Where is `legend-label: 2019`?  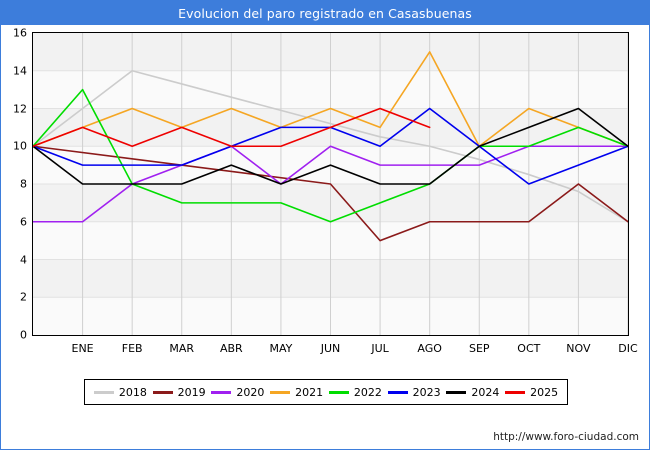 legend-label: 2019 is located at coordinates (191, 392).